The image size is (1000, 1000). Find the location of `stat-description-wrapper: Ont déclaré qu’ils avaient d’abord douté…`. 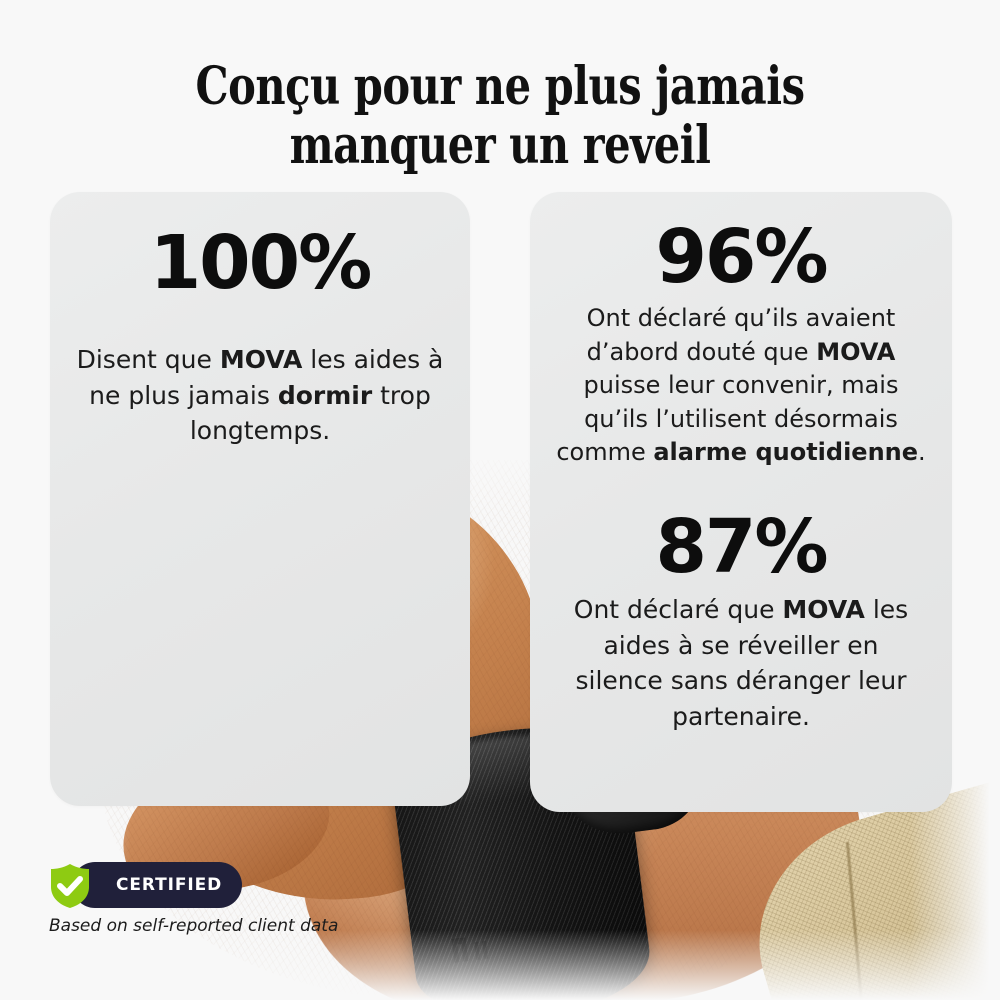

stat-description-wrapper: Ont déclaré qu’ils avaient d’abord douté… is located at coordinates (741, 386).